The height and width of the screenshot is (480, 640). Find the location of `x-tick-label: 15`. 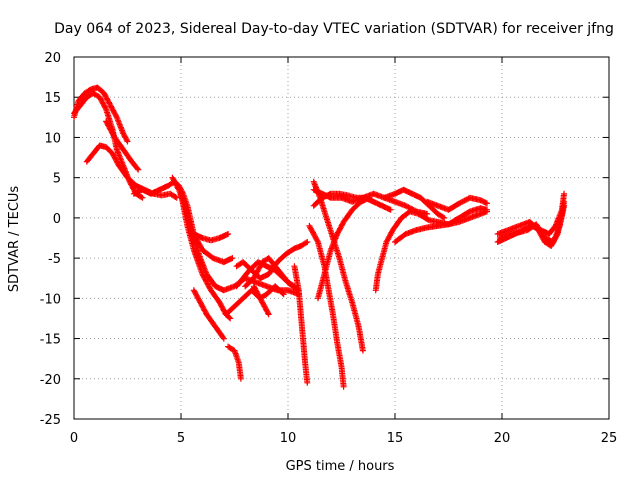

x-tick-label: 15 is located at coordinates (395, 438).